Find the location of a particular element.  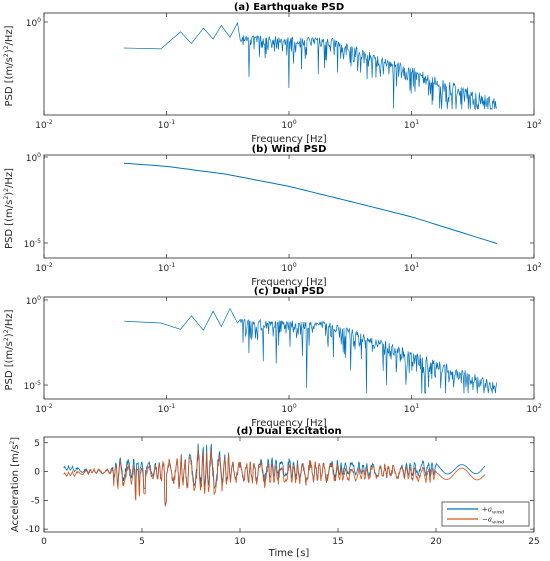

x-axis-label: Time [s] is located at coordinates (289, 553).